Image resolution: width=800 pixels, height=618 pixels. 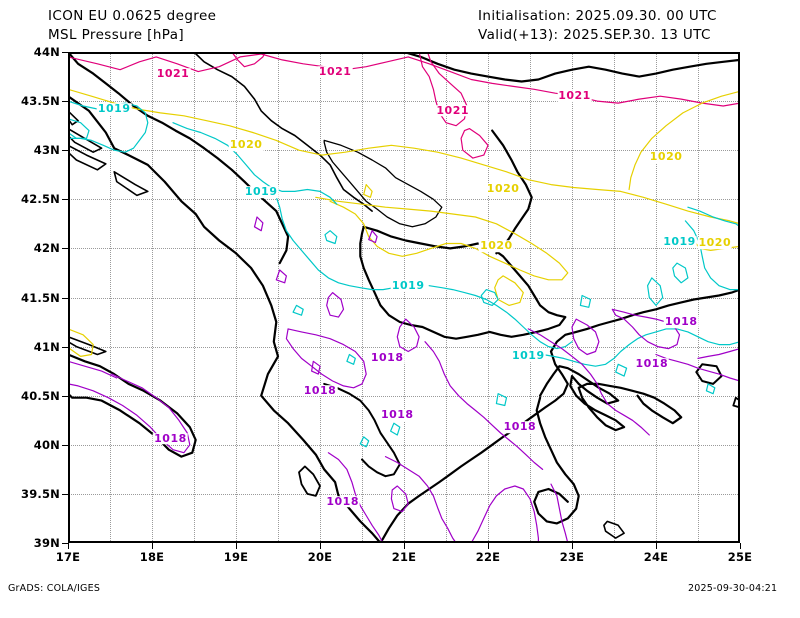 What do you see at coordinates (362, 430) in the screenshot?
I see `border-albania-greece` at bounding box center [362, 430].